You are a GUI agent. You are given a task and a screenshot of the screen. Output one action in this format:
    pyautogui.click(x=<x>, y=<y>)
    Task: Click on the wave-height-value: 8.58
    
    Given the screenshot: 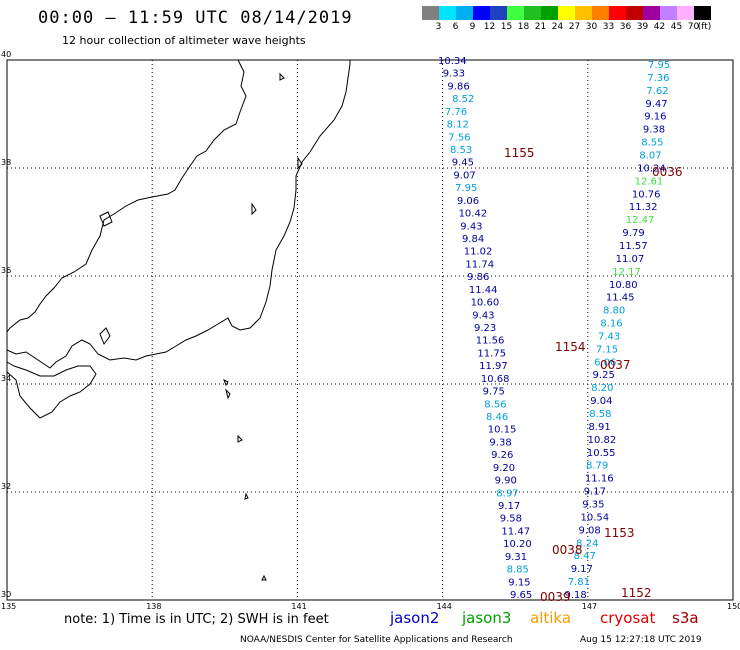 What is the action you would take?
    pyautogui.click(x=600, y=414)
    